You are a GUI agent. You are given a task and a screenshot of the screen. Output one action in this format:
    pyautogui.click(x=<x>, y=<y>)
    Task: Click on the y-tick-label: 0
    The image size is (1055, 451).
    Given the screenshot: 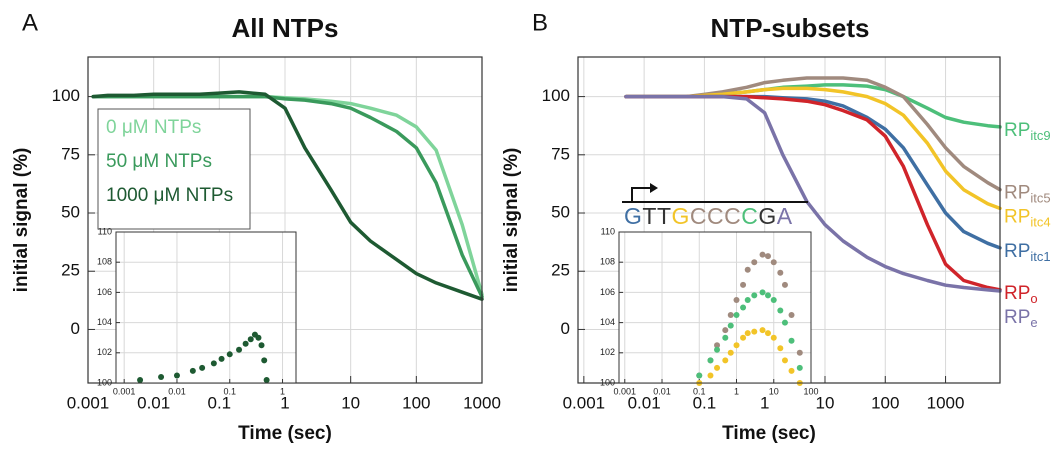 What is the action you would take?
    pyautogui.click(x=75, y=328)
    